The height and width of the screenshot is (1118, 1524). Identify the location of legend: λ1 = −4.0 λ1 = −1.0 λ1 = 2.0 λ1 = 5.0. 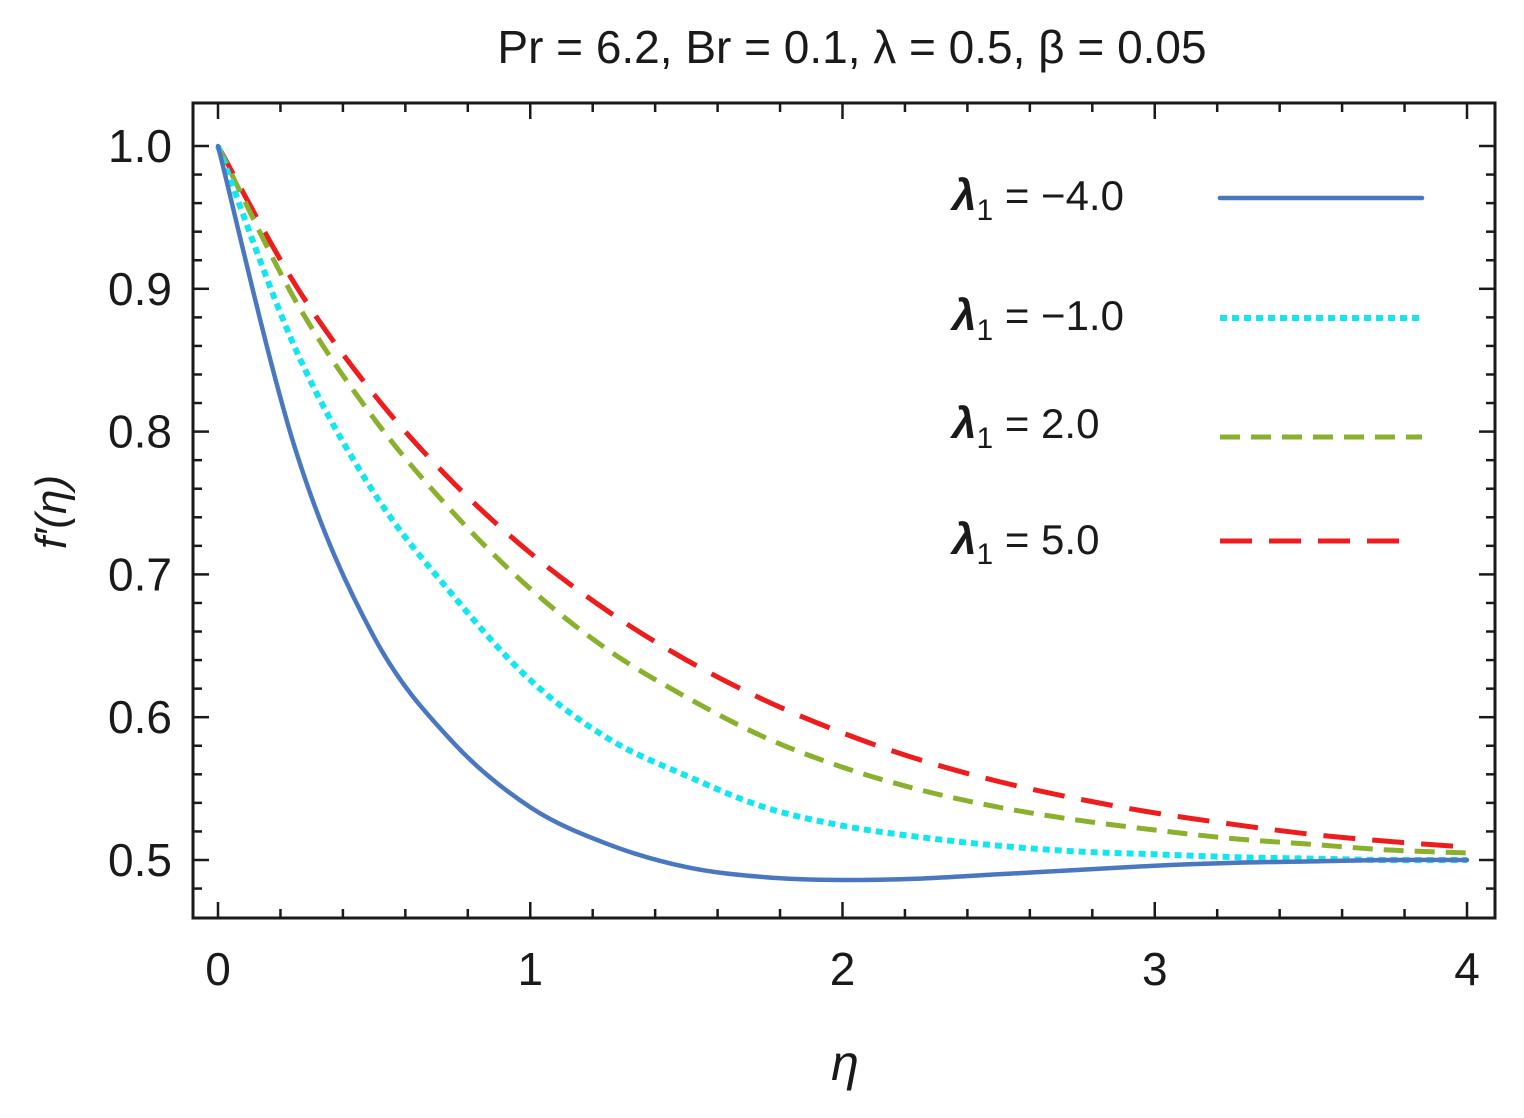
(1187, 371).